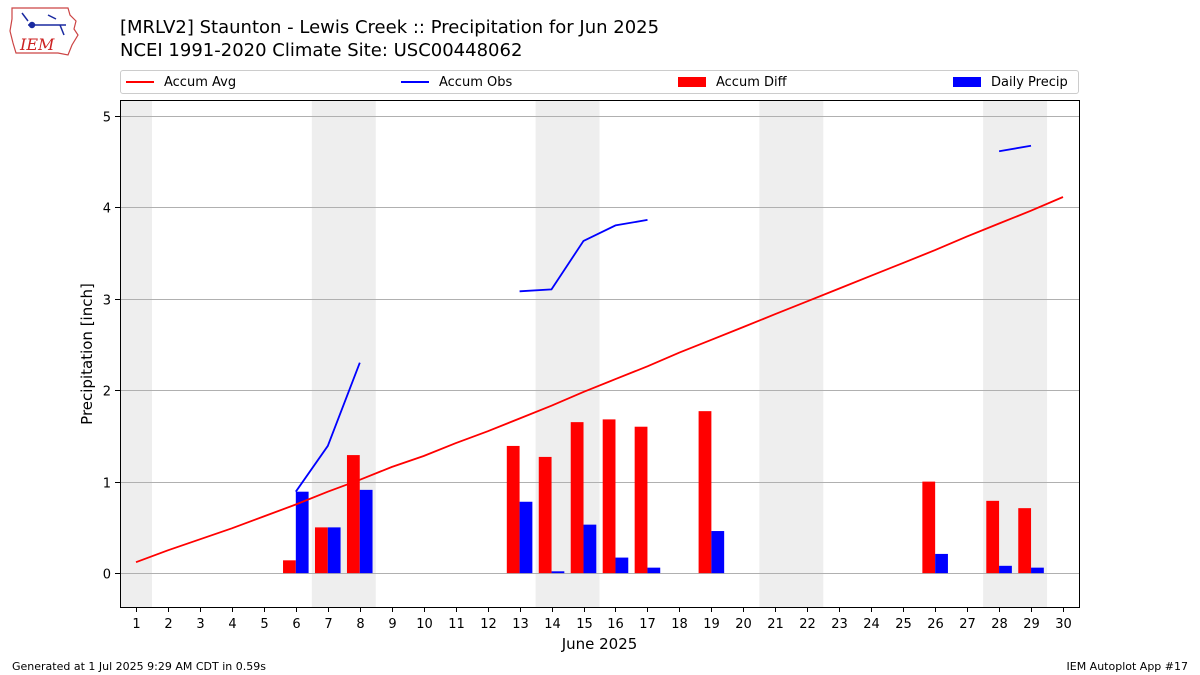 This screenshot has height=675, width=1200. Describe the element at coordinates (321, 50) in the screenshot. I see `chart-subtitle: NCEI 1991-2020 Climate Site: USC00448062` at that location.